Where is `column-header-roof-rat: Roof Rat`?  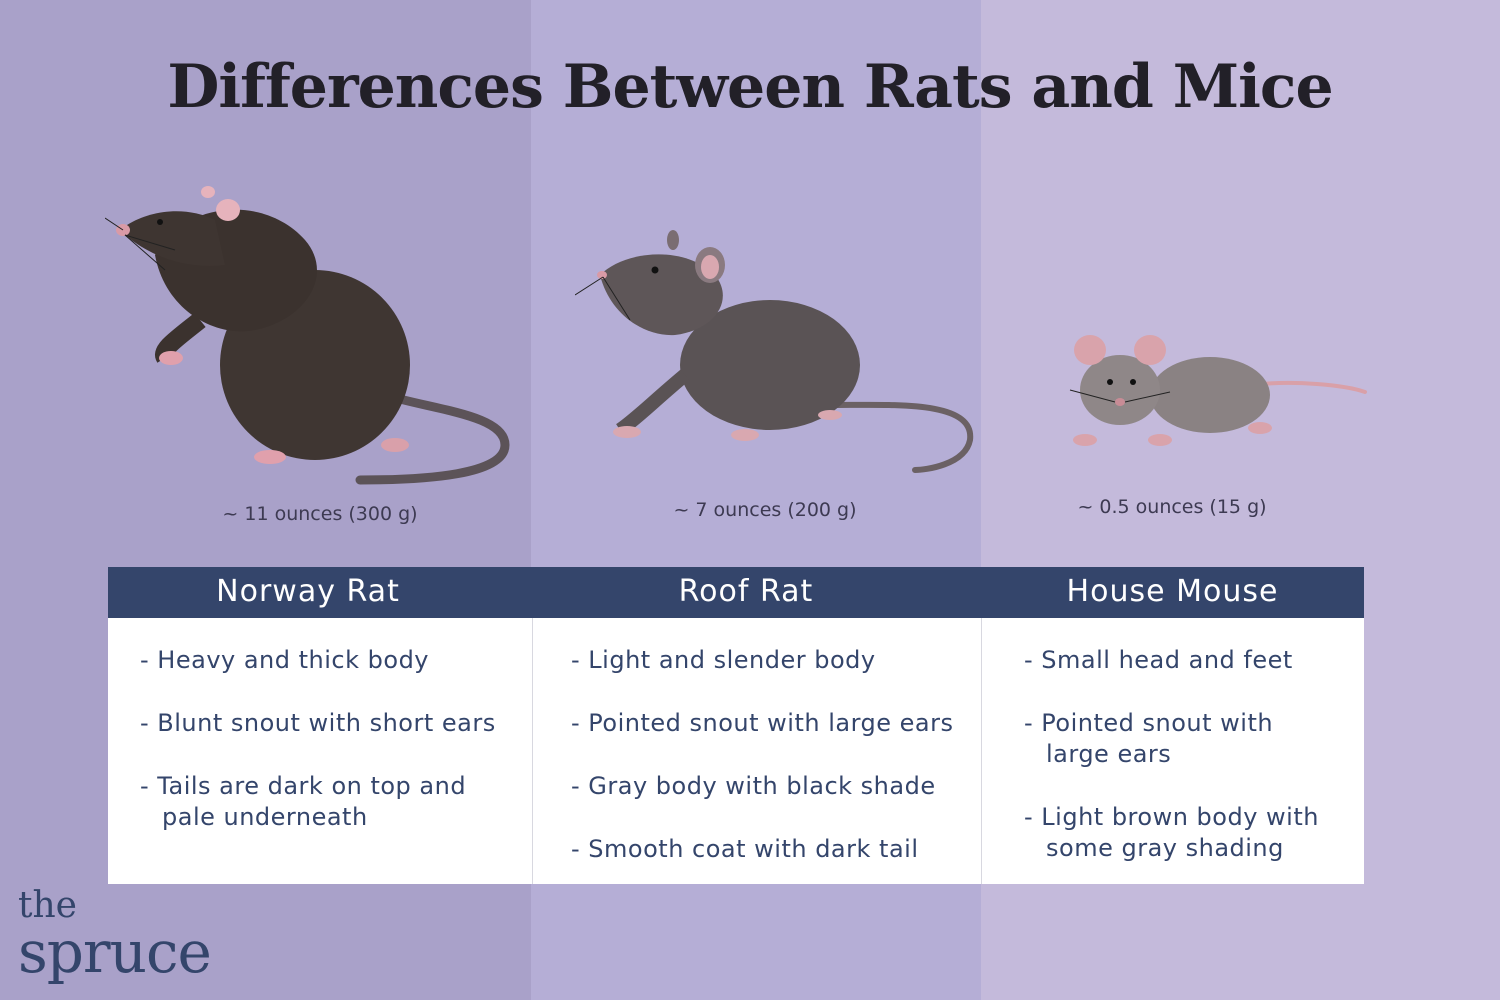 column-header-roof-rat: Roof Rat is located at coordinates (746, 591).